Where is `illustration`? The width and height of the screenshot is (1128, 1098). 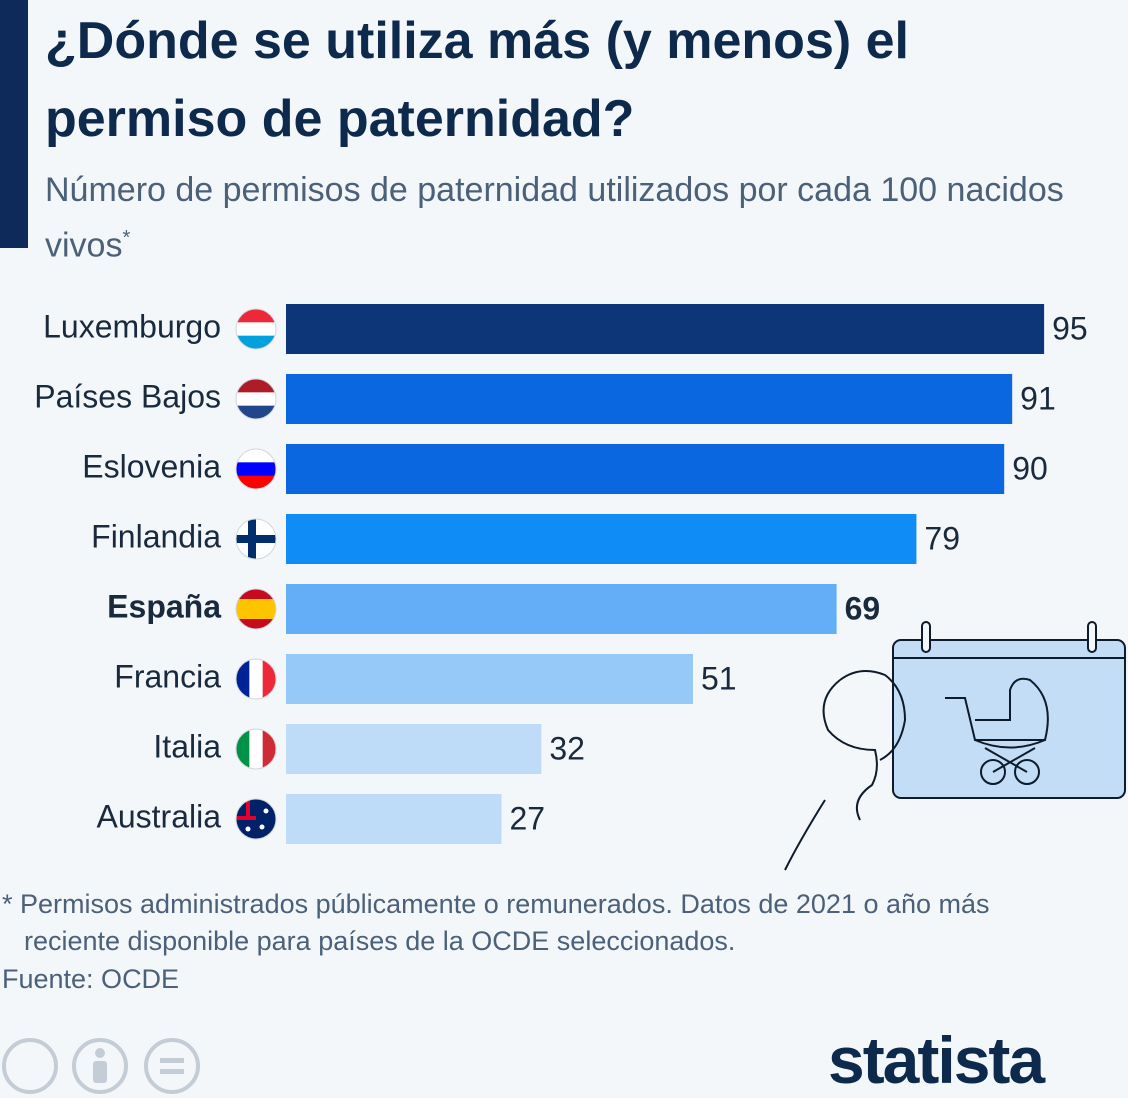
illustration is located at coordinates (955, 746).